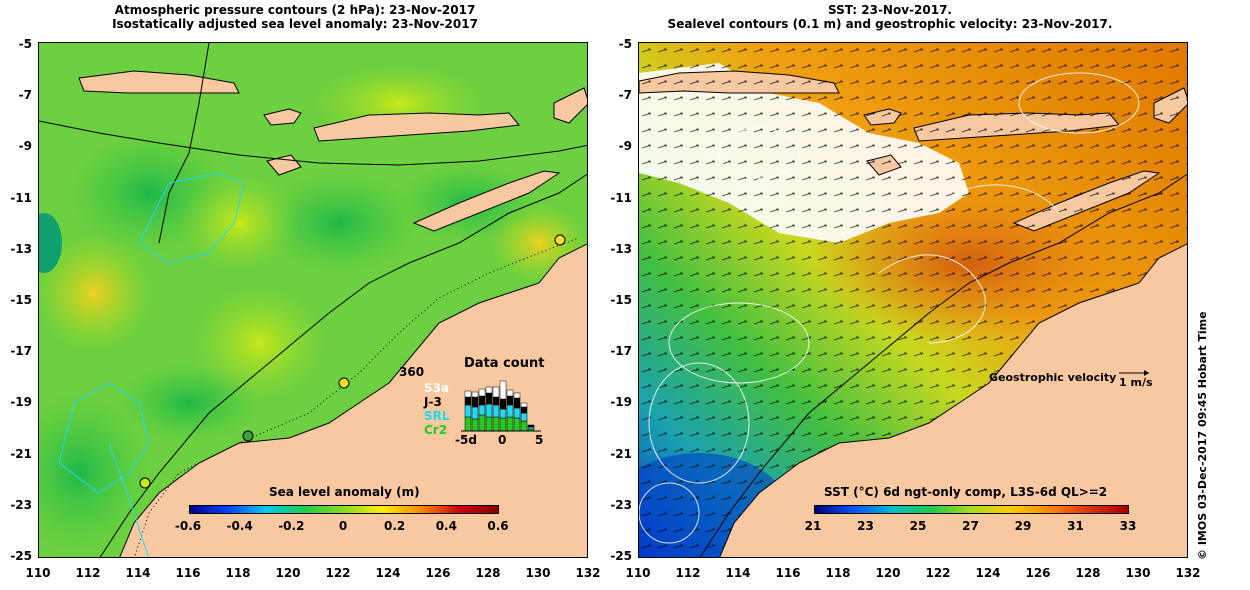  What do you see at coordinates (21, 556) in the screenshot?
I see `left-y-tick-10: -25` at bounding box center [21, 556].